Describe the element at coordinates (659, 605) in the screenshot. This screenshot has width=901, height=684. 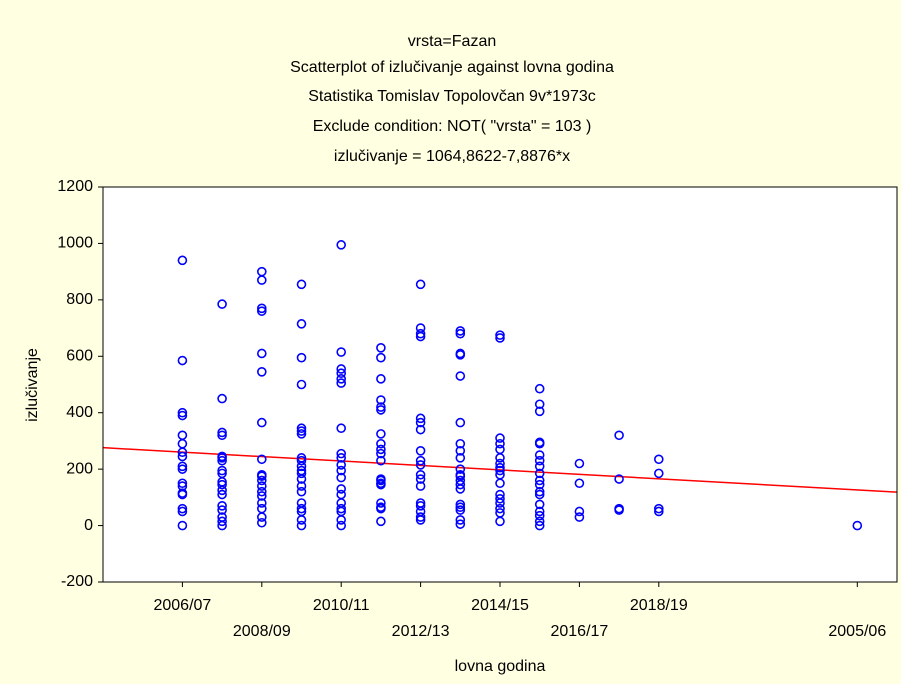
I see `x-tick-label: 2018/19` at that location.